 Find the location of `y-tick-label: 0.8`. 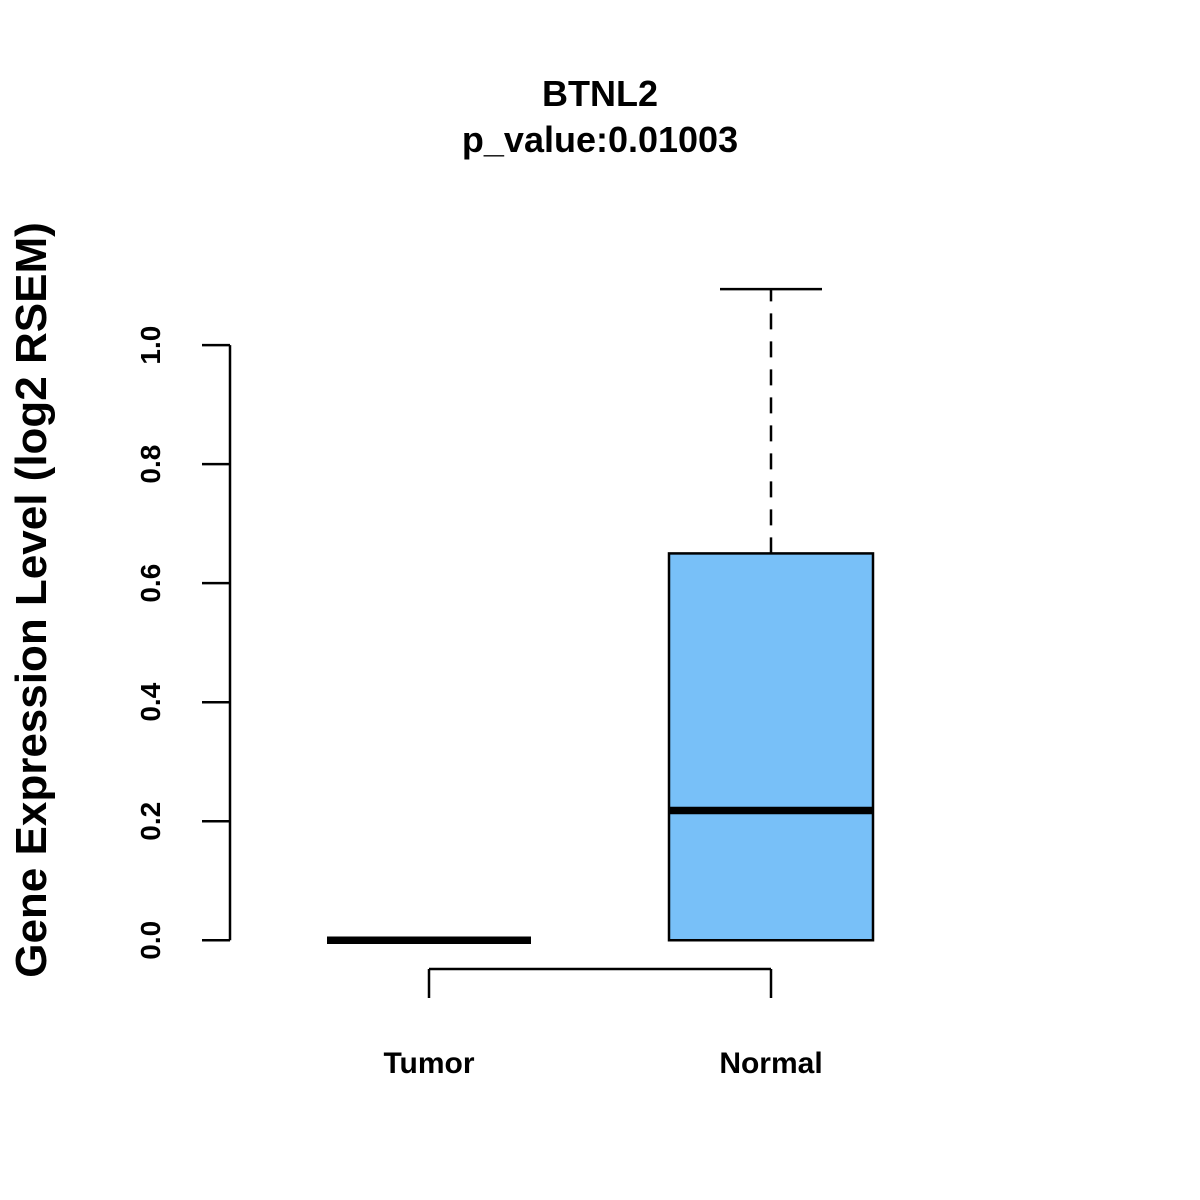

y-tick-label: 0.8 is located at coordinates (150, 464).